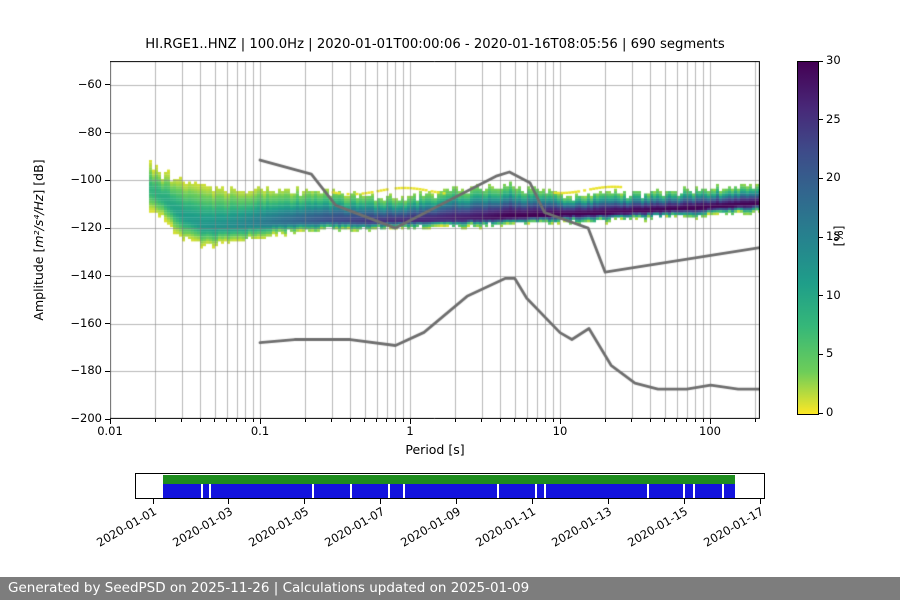 The width and height of the screenshot is (900, 600). Describe the element at coordinates (38, 284) in the screenshot. I see `y-axis-label-prefix: Amplitude [` at that location.